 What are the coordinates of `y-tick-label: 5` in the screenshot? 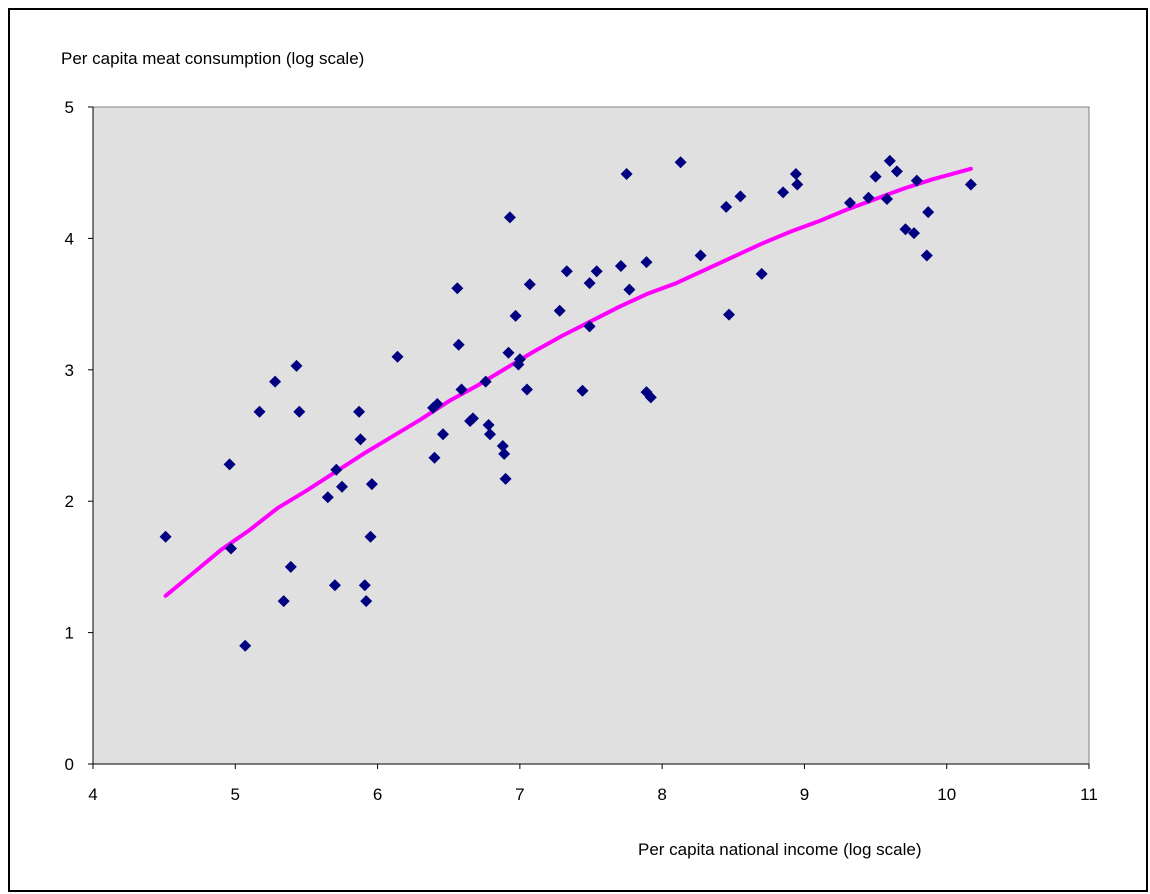 It's located at (69, 107).